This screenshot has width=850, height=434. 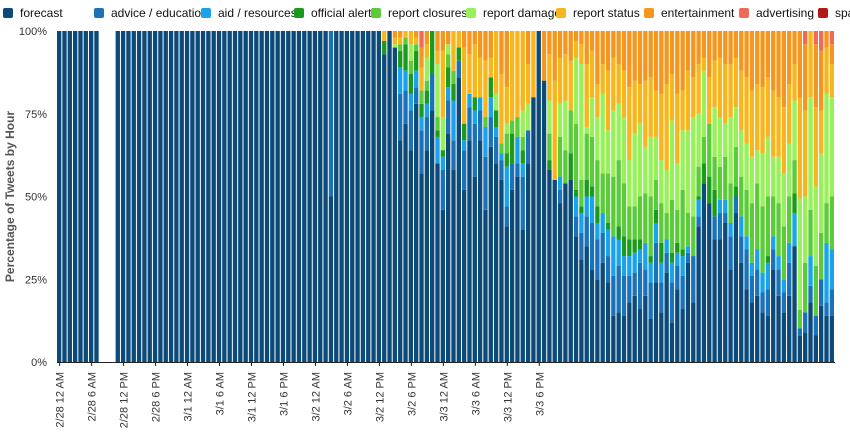 I want to click on legend-label: entertainment, so click(x=698, y=13).